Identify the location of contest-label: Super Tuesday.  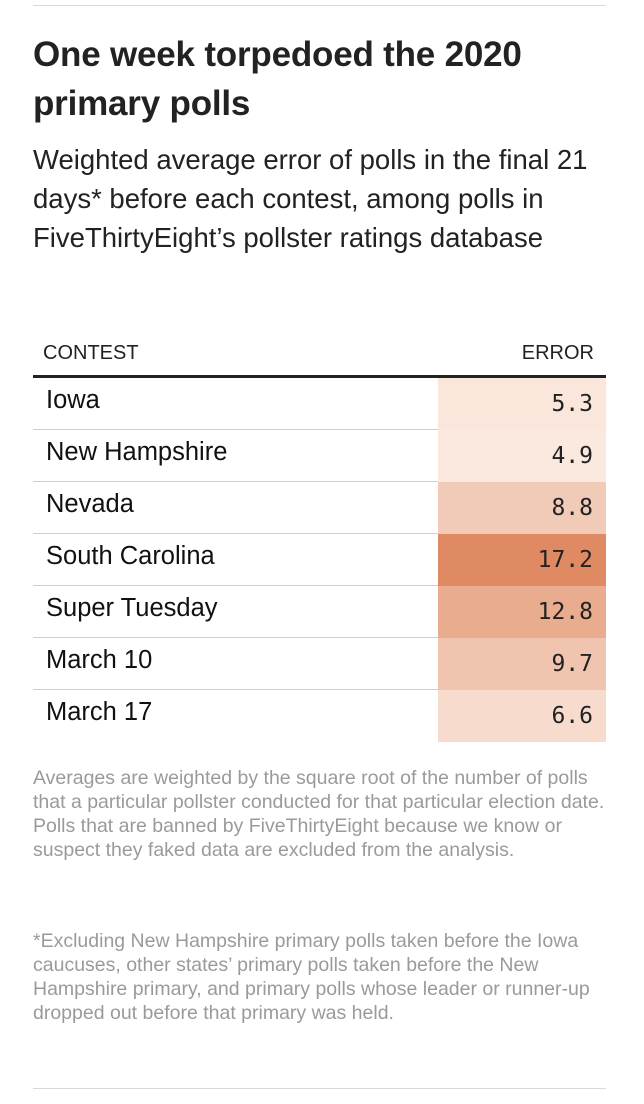
(132, 608).